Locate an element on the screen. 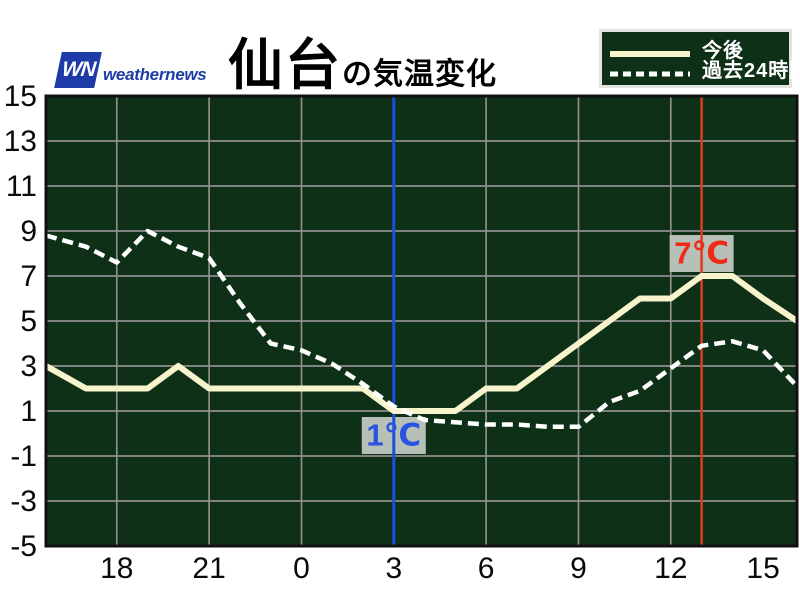  y-tick-label: 9 is located at coordinates (28, 231).